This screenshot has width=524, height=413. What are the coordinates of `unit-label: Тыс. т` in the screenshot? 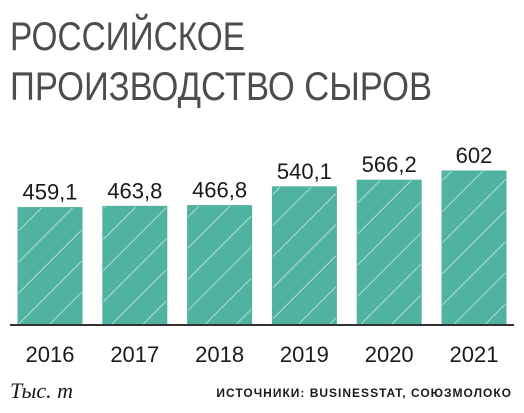 It's located at (41, 390).